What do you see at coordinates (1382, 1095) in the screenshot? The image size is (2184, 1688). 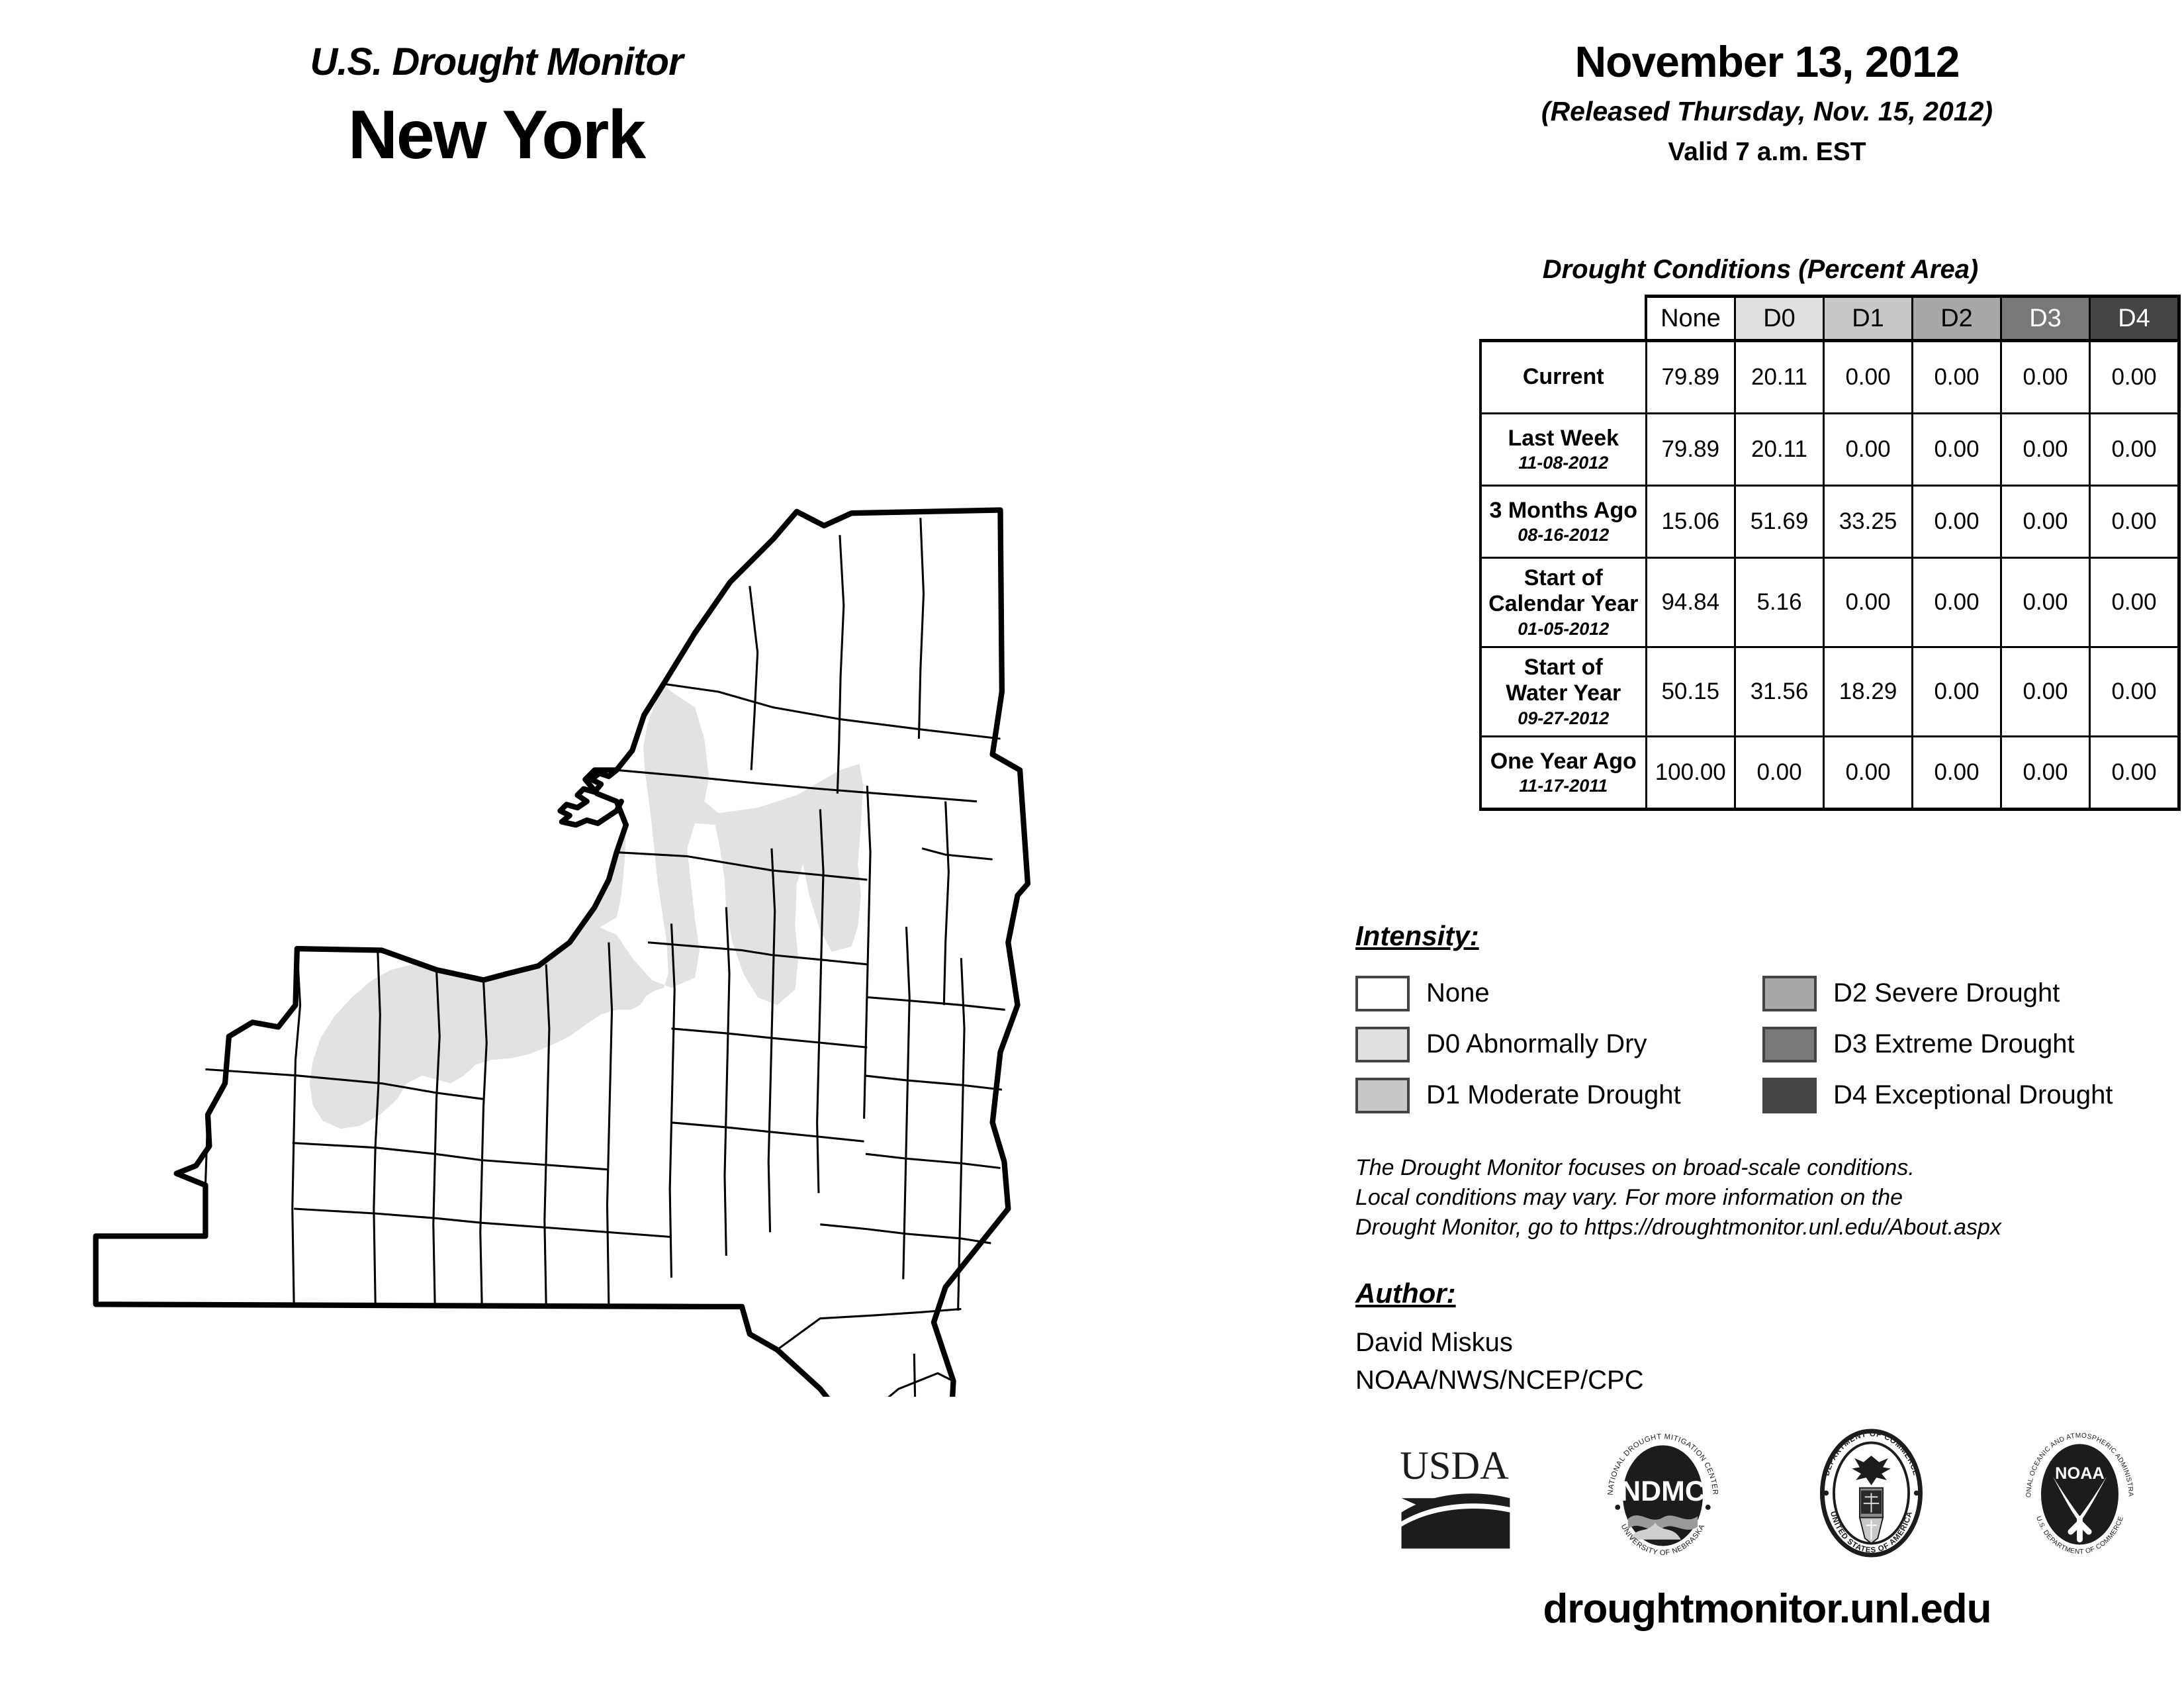 I see `legend-swatch-d1` at bounding box center [1382, 1095].